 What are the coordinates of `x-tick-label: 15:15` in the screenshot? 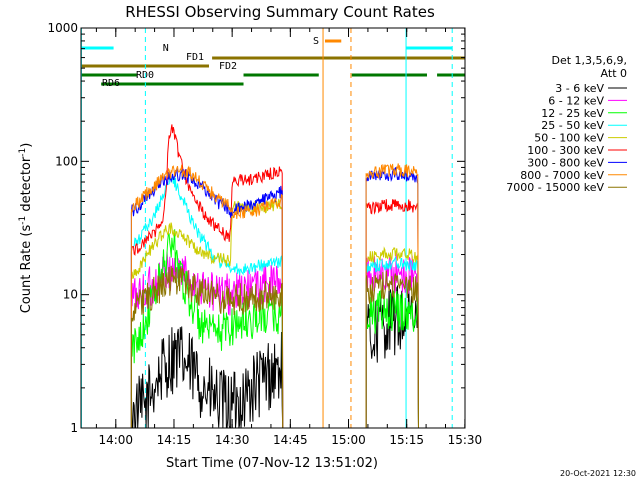 It's located at (406, 440).